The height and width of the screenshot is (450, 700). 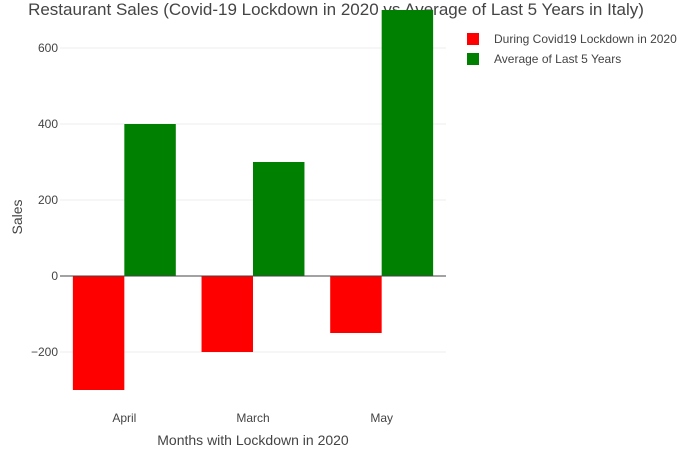 What do you see at coordinates (381, 418) in the screenshot?
I see `x-tick-label: May` at bounding box center [381, 418].